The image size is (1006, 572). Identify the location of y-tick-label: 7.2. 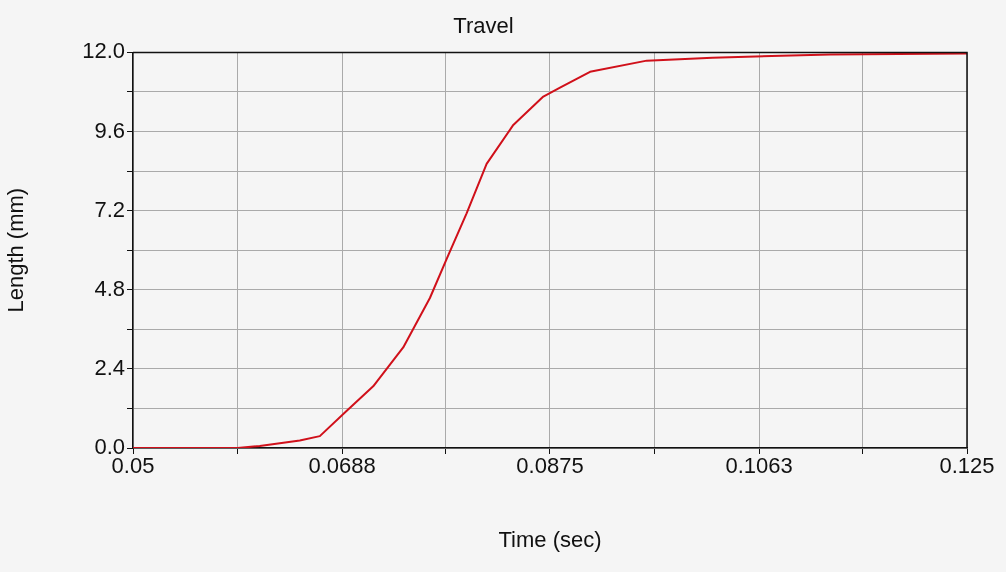
(109, 209).